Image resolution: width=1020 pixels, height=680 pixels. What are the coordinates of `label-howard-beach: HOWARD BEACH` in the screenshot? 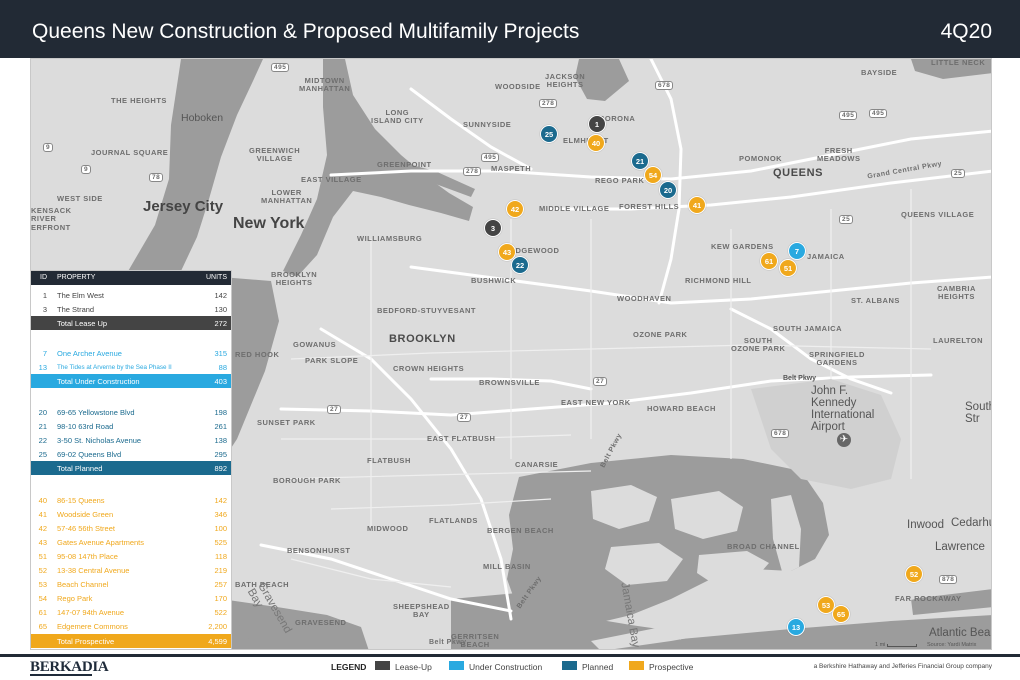 It's located at (681, 408).